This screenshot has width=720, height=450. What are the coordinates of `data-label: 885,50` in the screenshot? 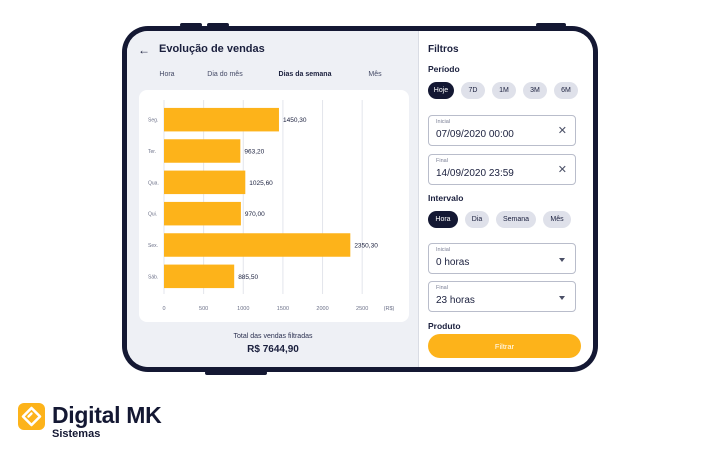 It's located at (248, 277).